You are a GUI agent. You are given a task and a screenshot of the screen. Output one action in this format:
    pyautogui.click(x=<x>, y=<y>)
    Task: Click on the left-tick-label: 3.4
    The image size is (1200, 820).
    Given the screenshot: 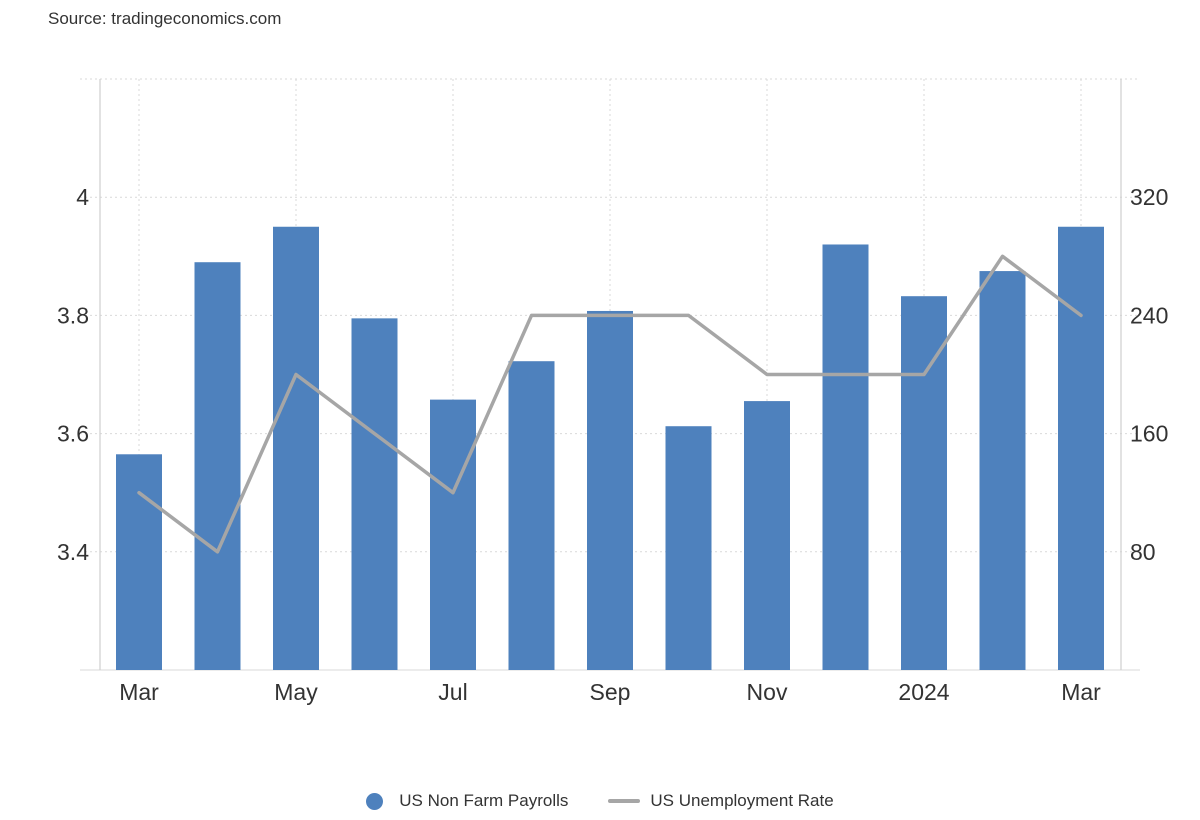 What is the action you would take?
    pyautogui.click(x=73, y=552)
    